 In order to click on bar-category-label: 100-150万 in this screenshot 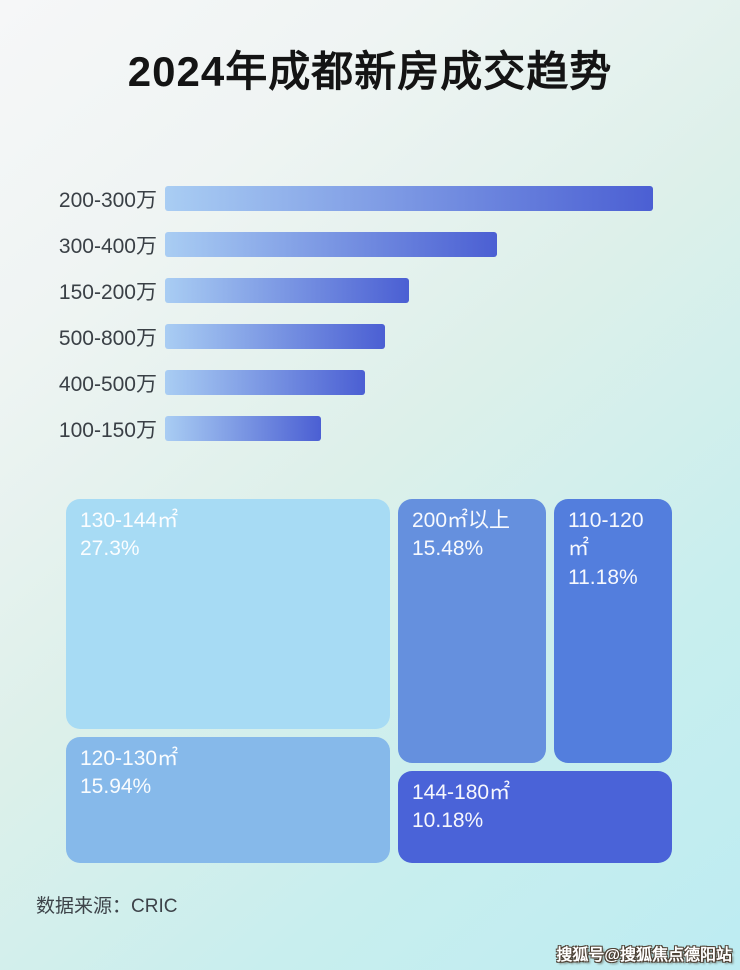, I will do `click(107, 430)`.